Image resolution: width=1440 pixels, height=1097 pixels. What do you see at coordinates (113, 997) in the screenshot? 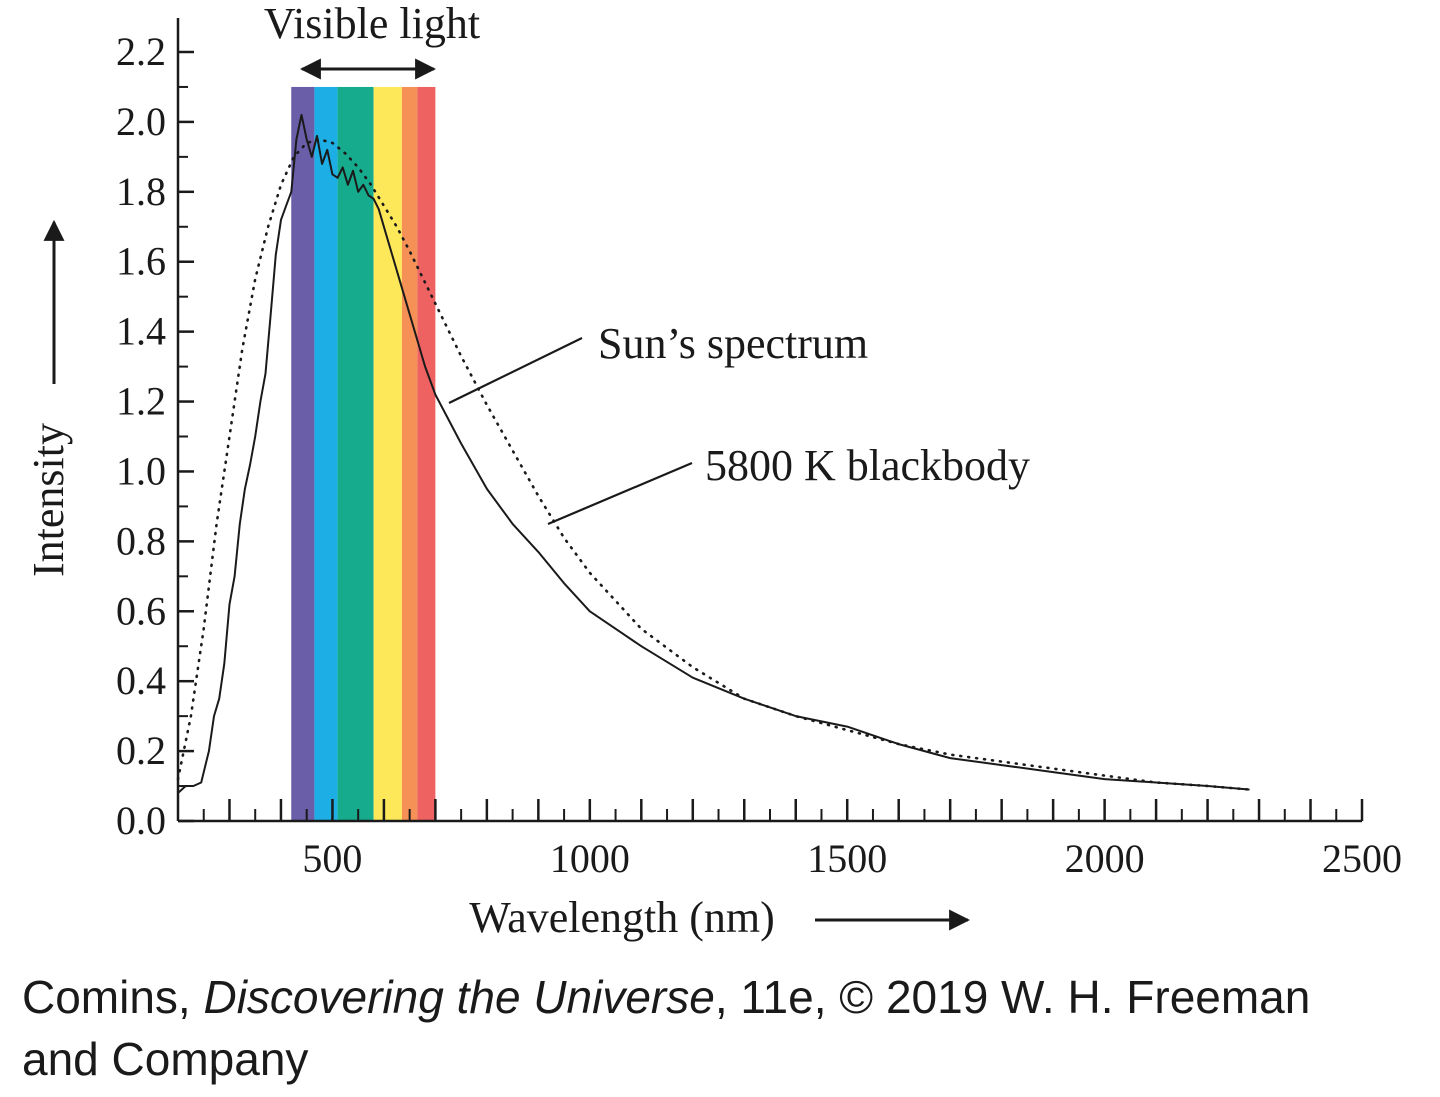
I see `caption-author: Comins,` at bounding box center [113, 997].